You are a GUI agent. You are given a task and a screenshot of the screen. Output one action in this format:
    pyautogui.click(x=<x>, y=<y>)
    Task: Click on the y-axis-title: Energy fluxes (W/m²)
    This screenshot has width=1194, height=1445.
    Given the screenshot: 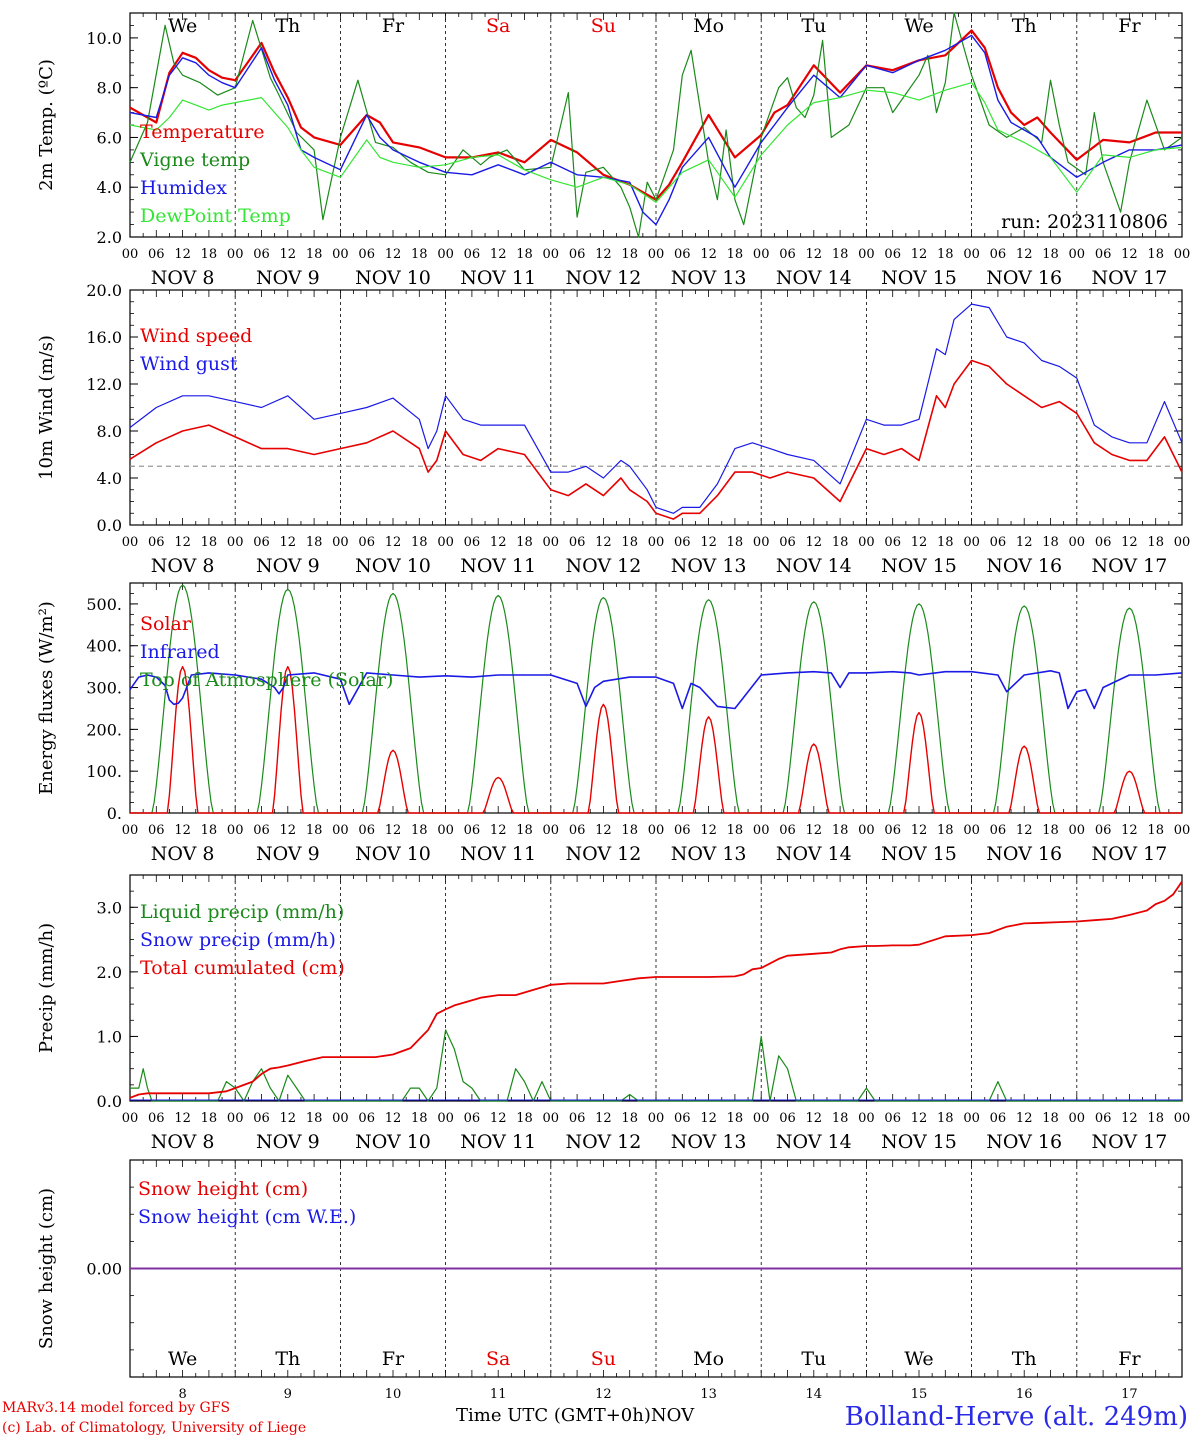 What is the action you would take?
    pyautogui.click(x=46, y=698)
    